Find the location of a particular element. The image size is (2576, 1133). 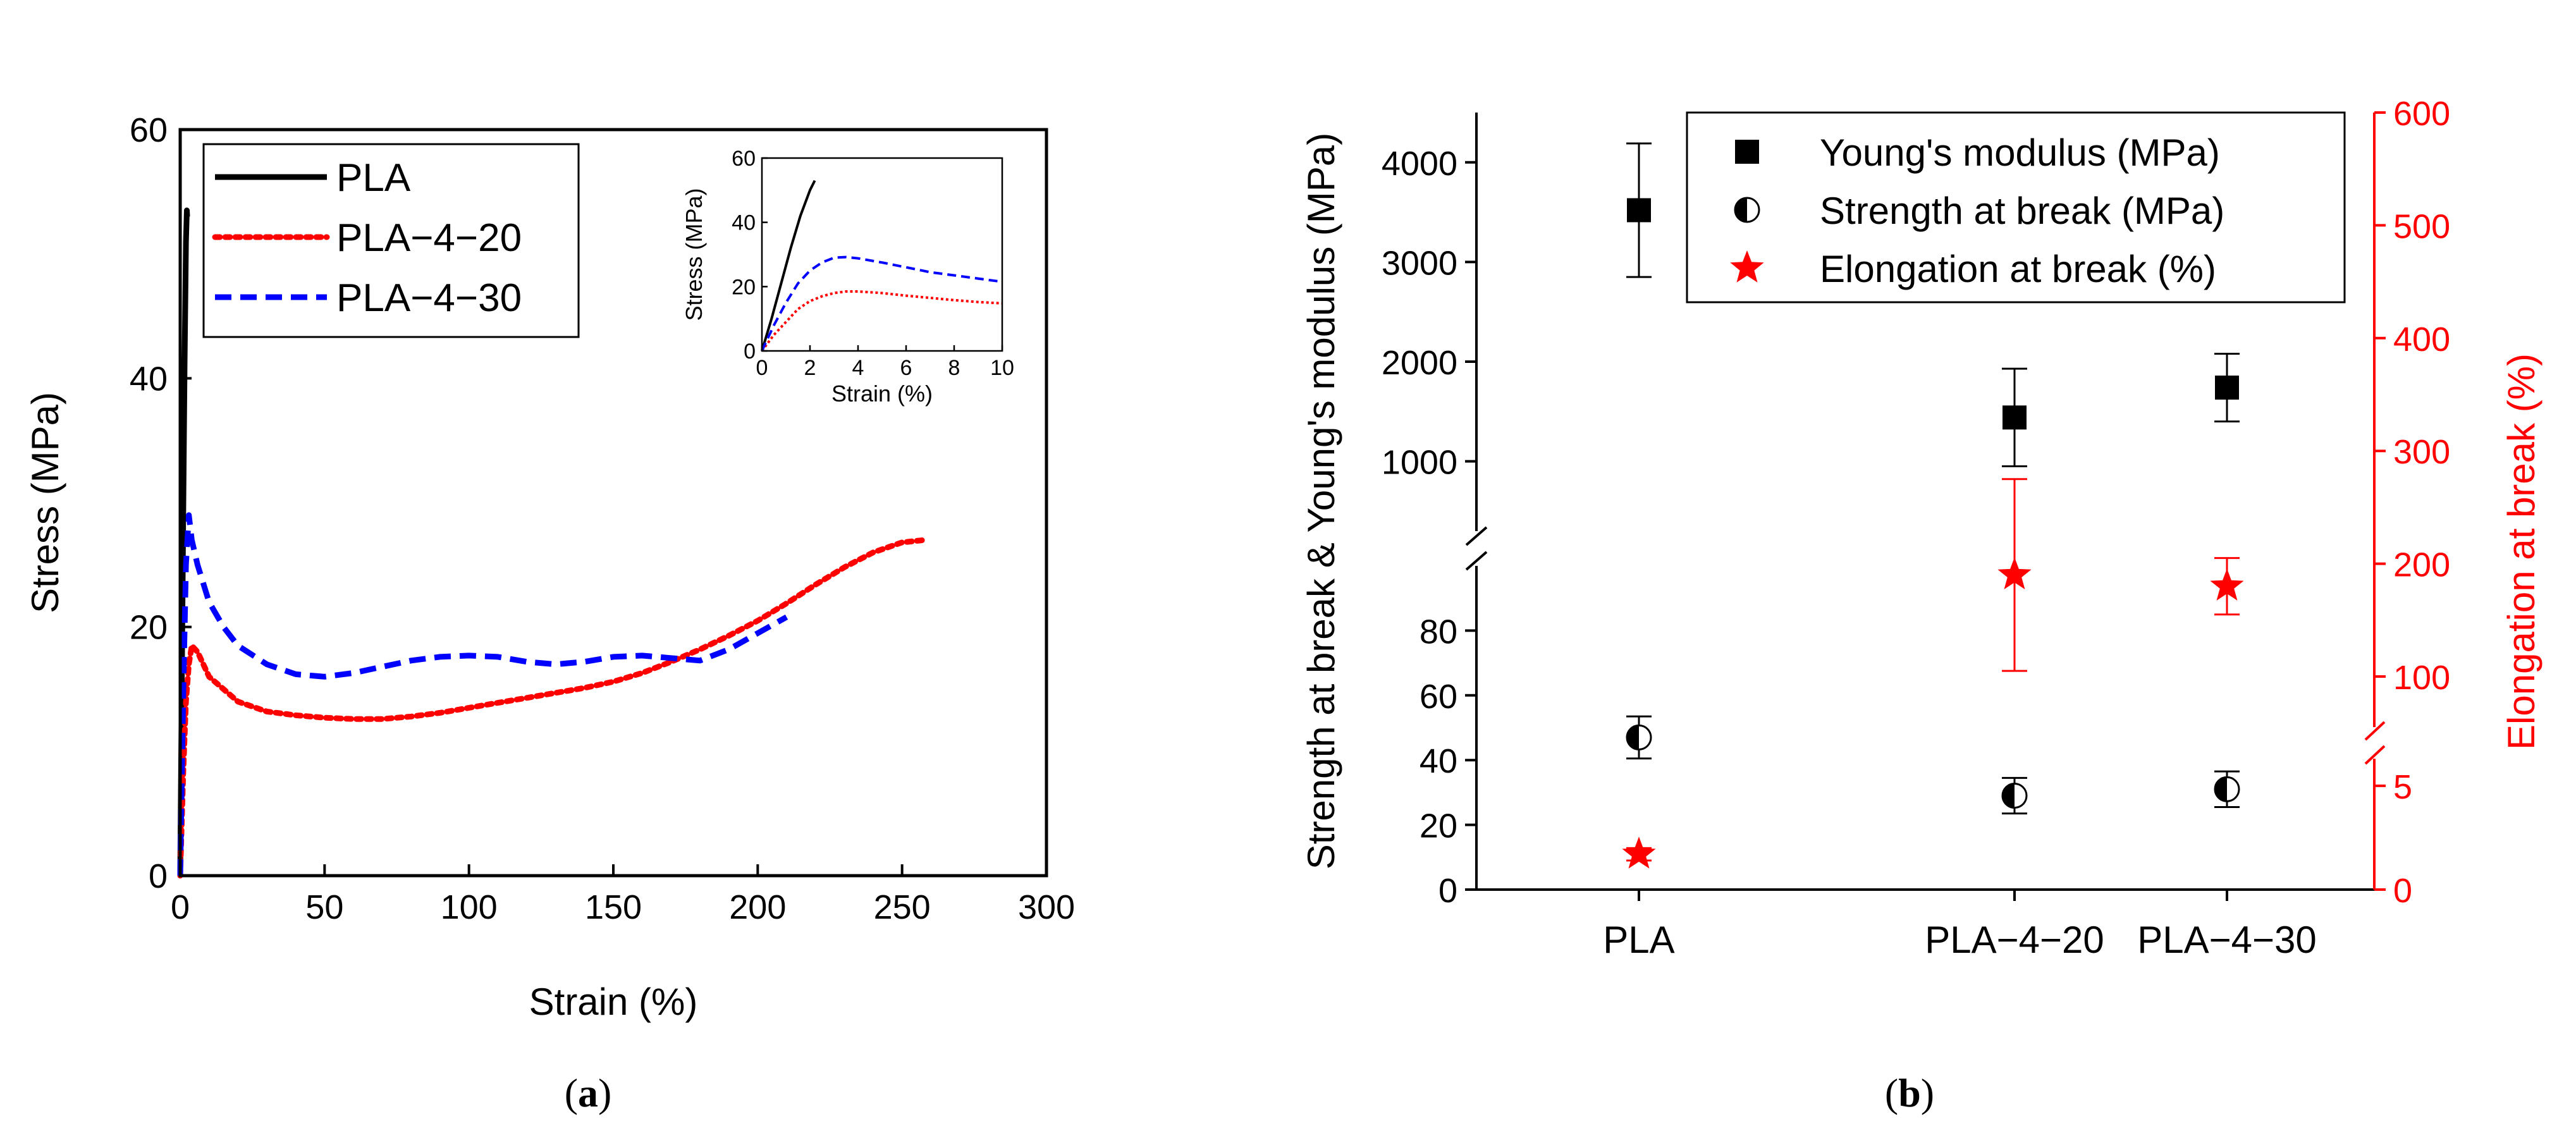

panel-b-legend-box is located at coordinates (2016, 207).